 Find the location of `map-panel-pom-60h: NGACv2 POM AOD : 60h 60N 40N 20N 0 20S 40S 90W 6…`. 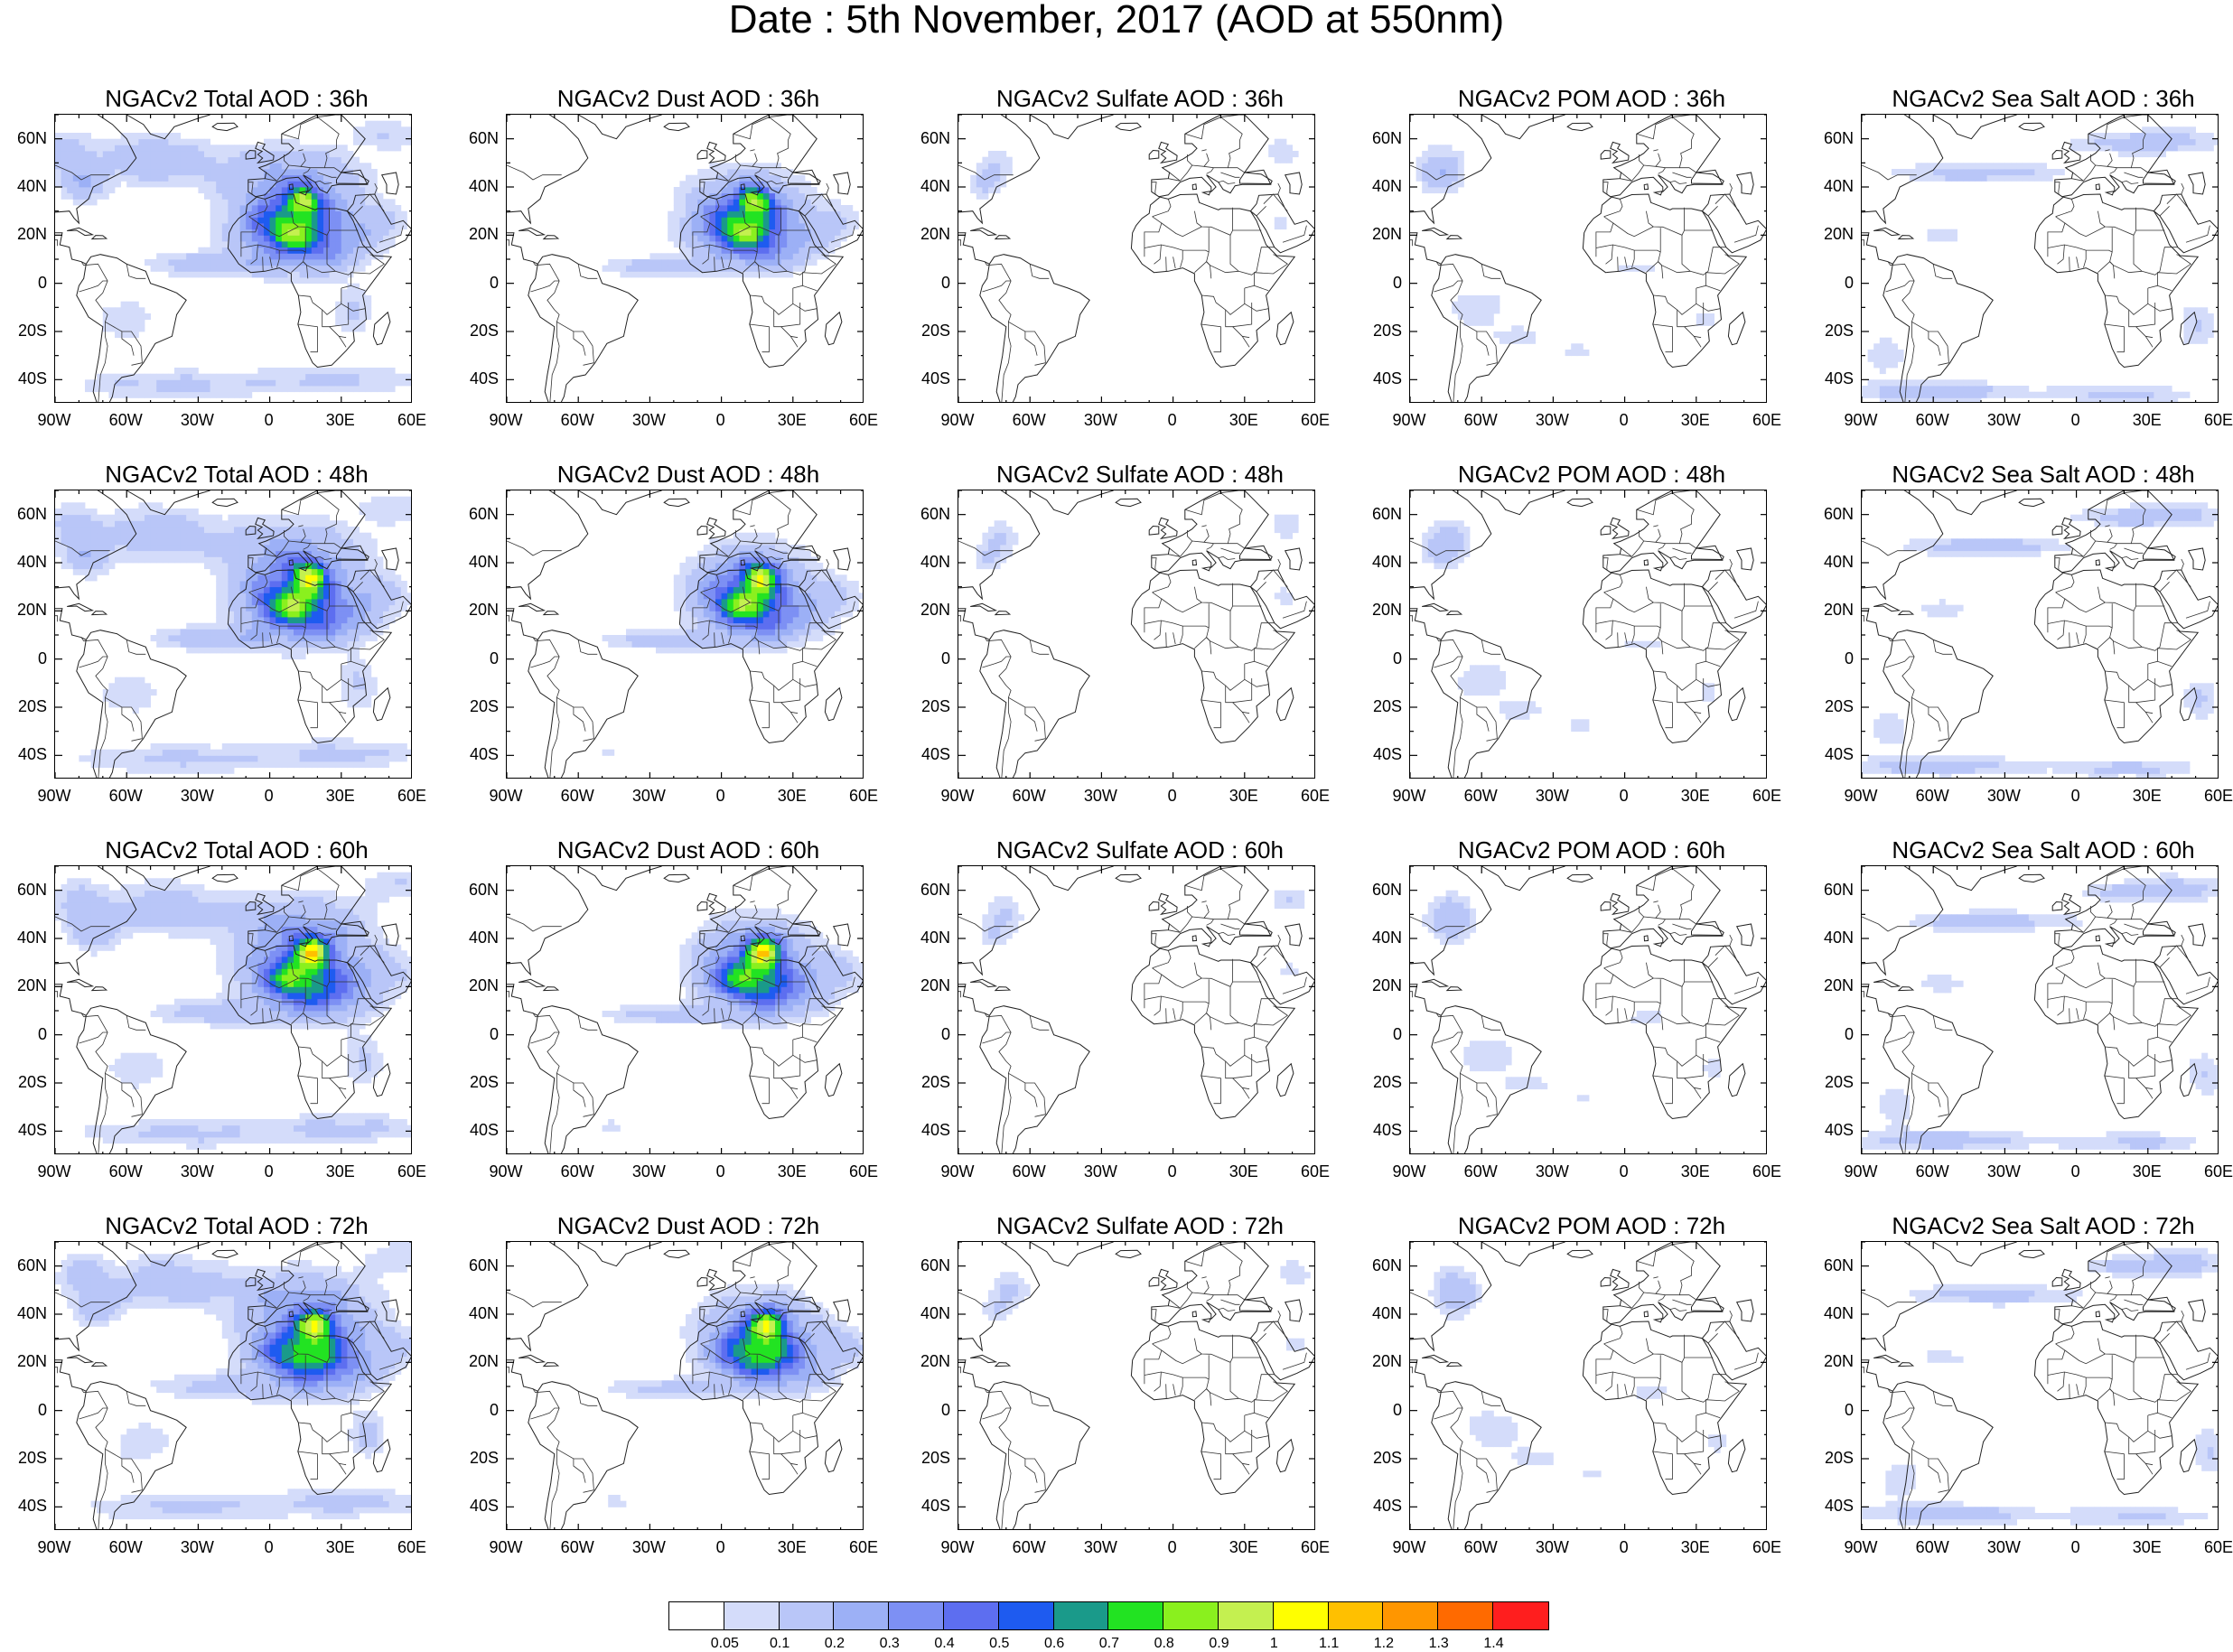

map-panel-pom-60h: NGACv2 POM AOD : 60h 60N 40N 20N 0 20S 40S 90W 6… is located at coordinates (1569, 1017).